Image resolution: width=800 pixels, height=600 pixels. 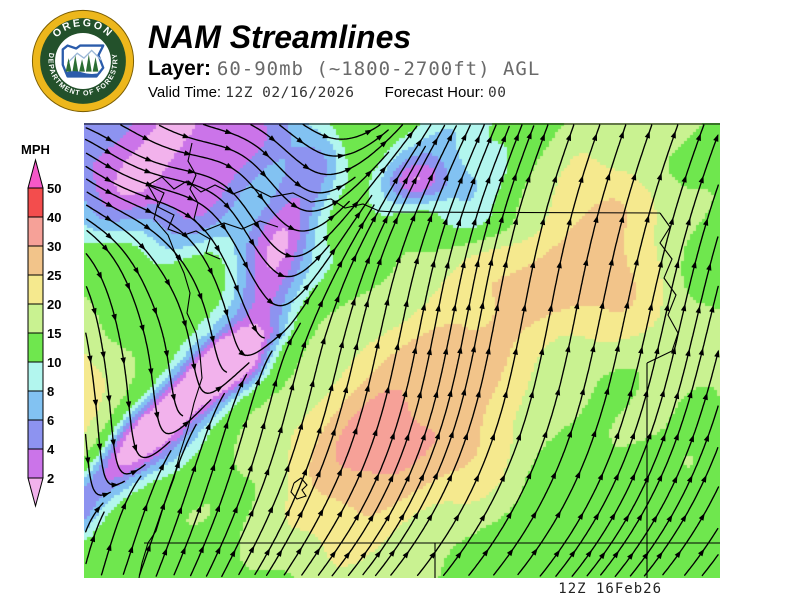 I want to click on forecast-hour-value: 00, so click(x=497, y=93).